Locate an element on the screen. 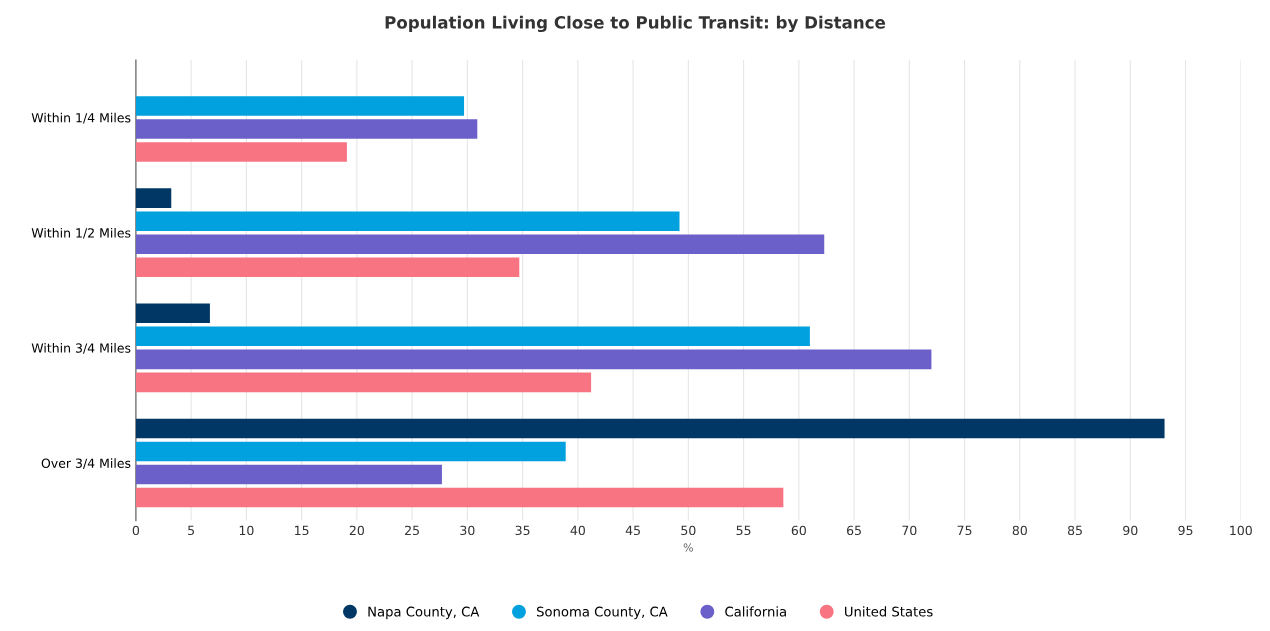  x-tick-label: 80 is located at coordinates (1019, 530).